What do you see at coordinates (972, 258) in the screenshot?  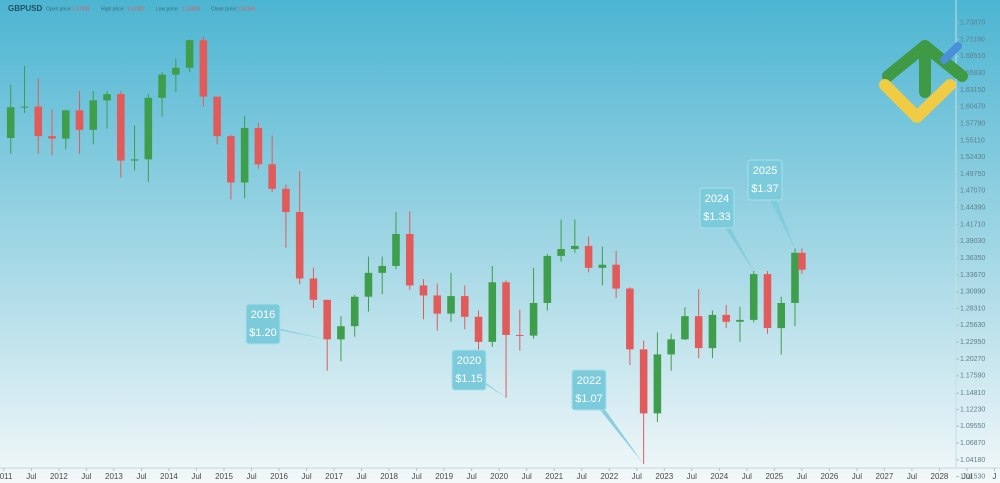 I see `y-tick-label: 1.36350` at bounding box center [972, 258].